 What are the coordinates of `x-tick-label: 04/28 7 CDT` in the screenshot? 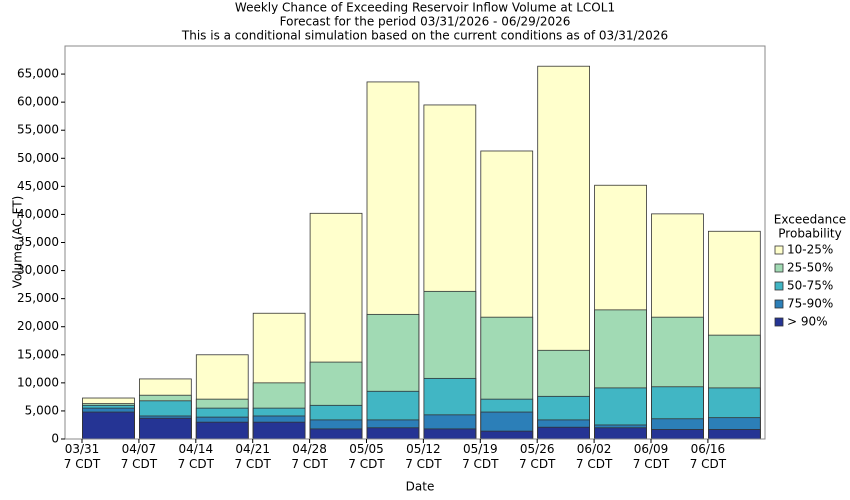 It's located at (309, 456).